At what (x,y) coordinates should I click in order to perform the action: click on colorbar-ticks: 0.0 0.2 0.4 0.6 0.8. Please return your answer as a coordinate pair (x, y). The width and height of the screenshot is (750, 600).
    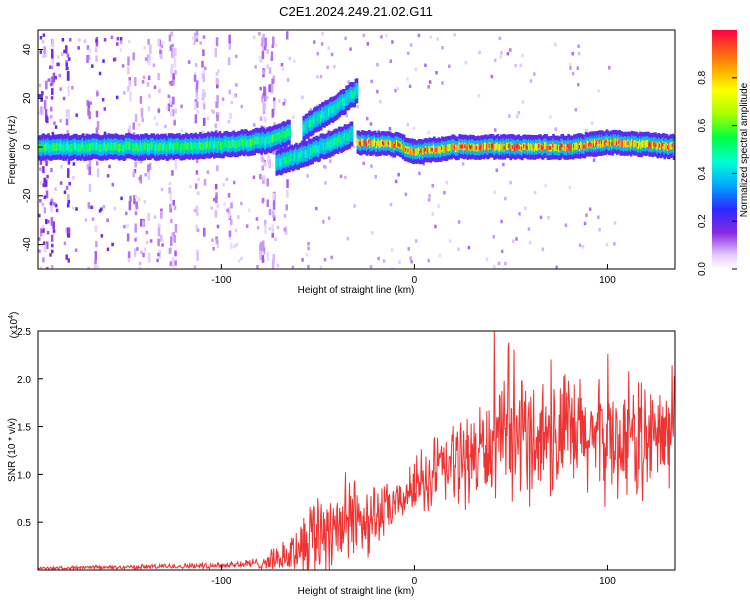
    Looking at the image, I should click on (717, 173).